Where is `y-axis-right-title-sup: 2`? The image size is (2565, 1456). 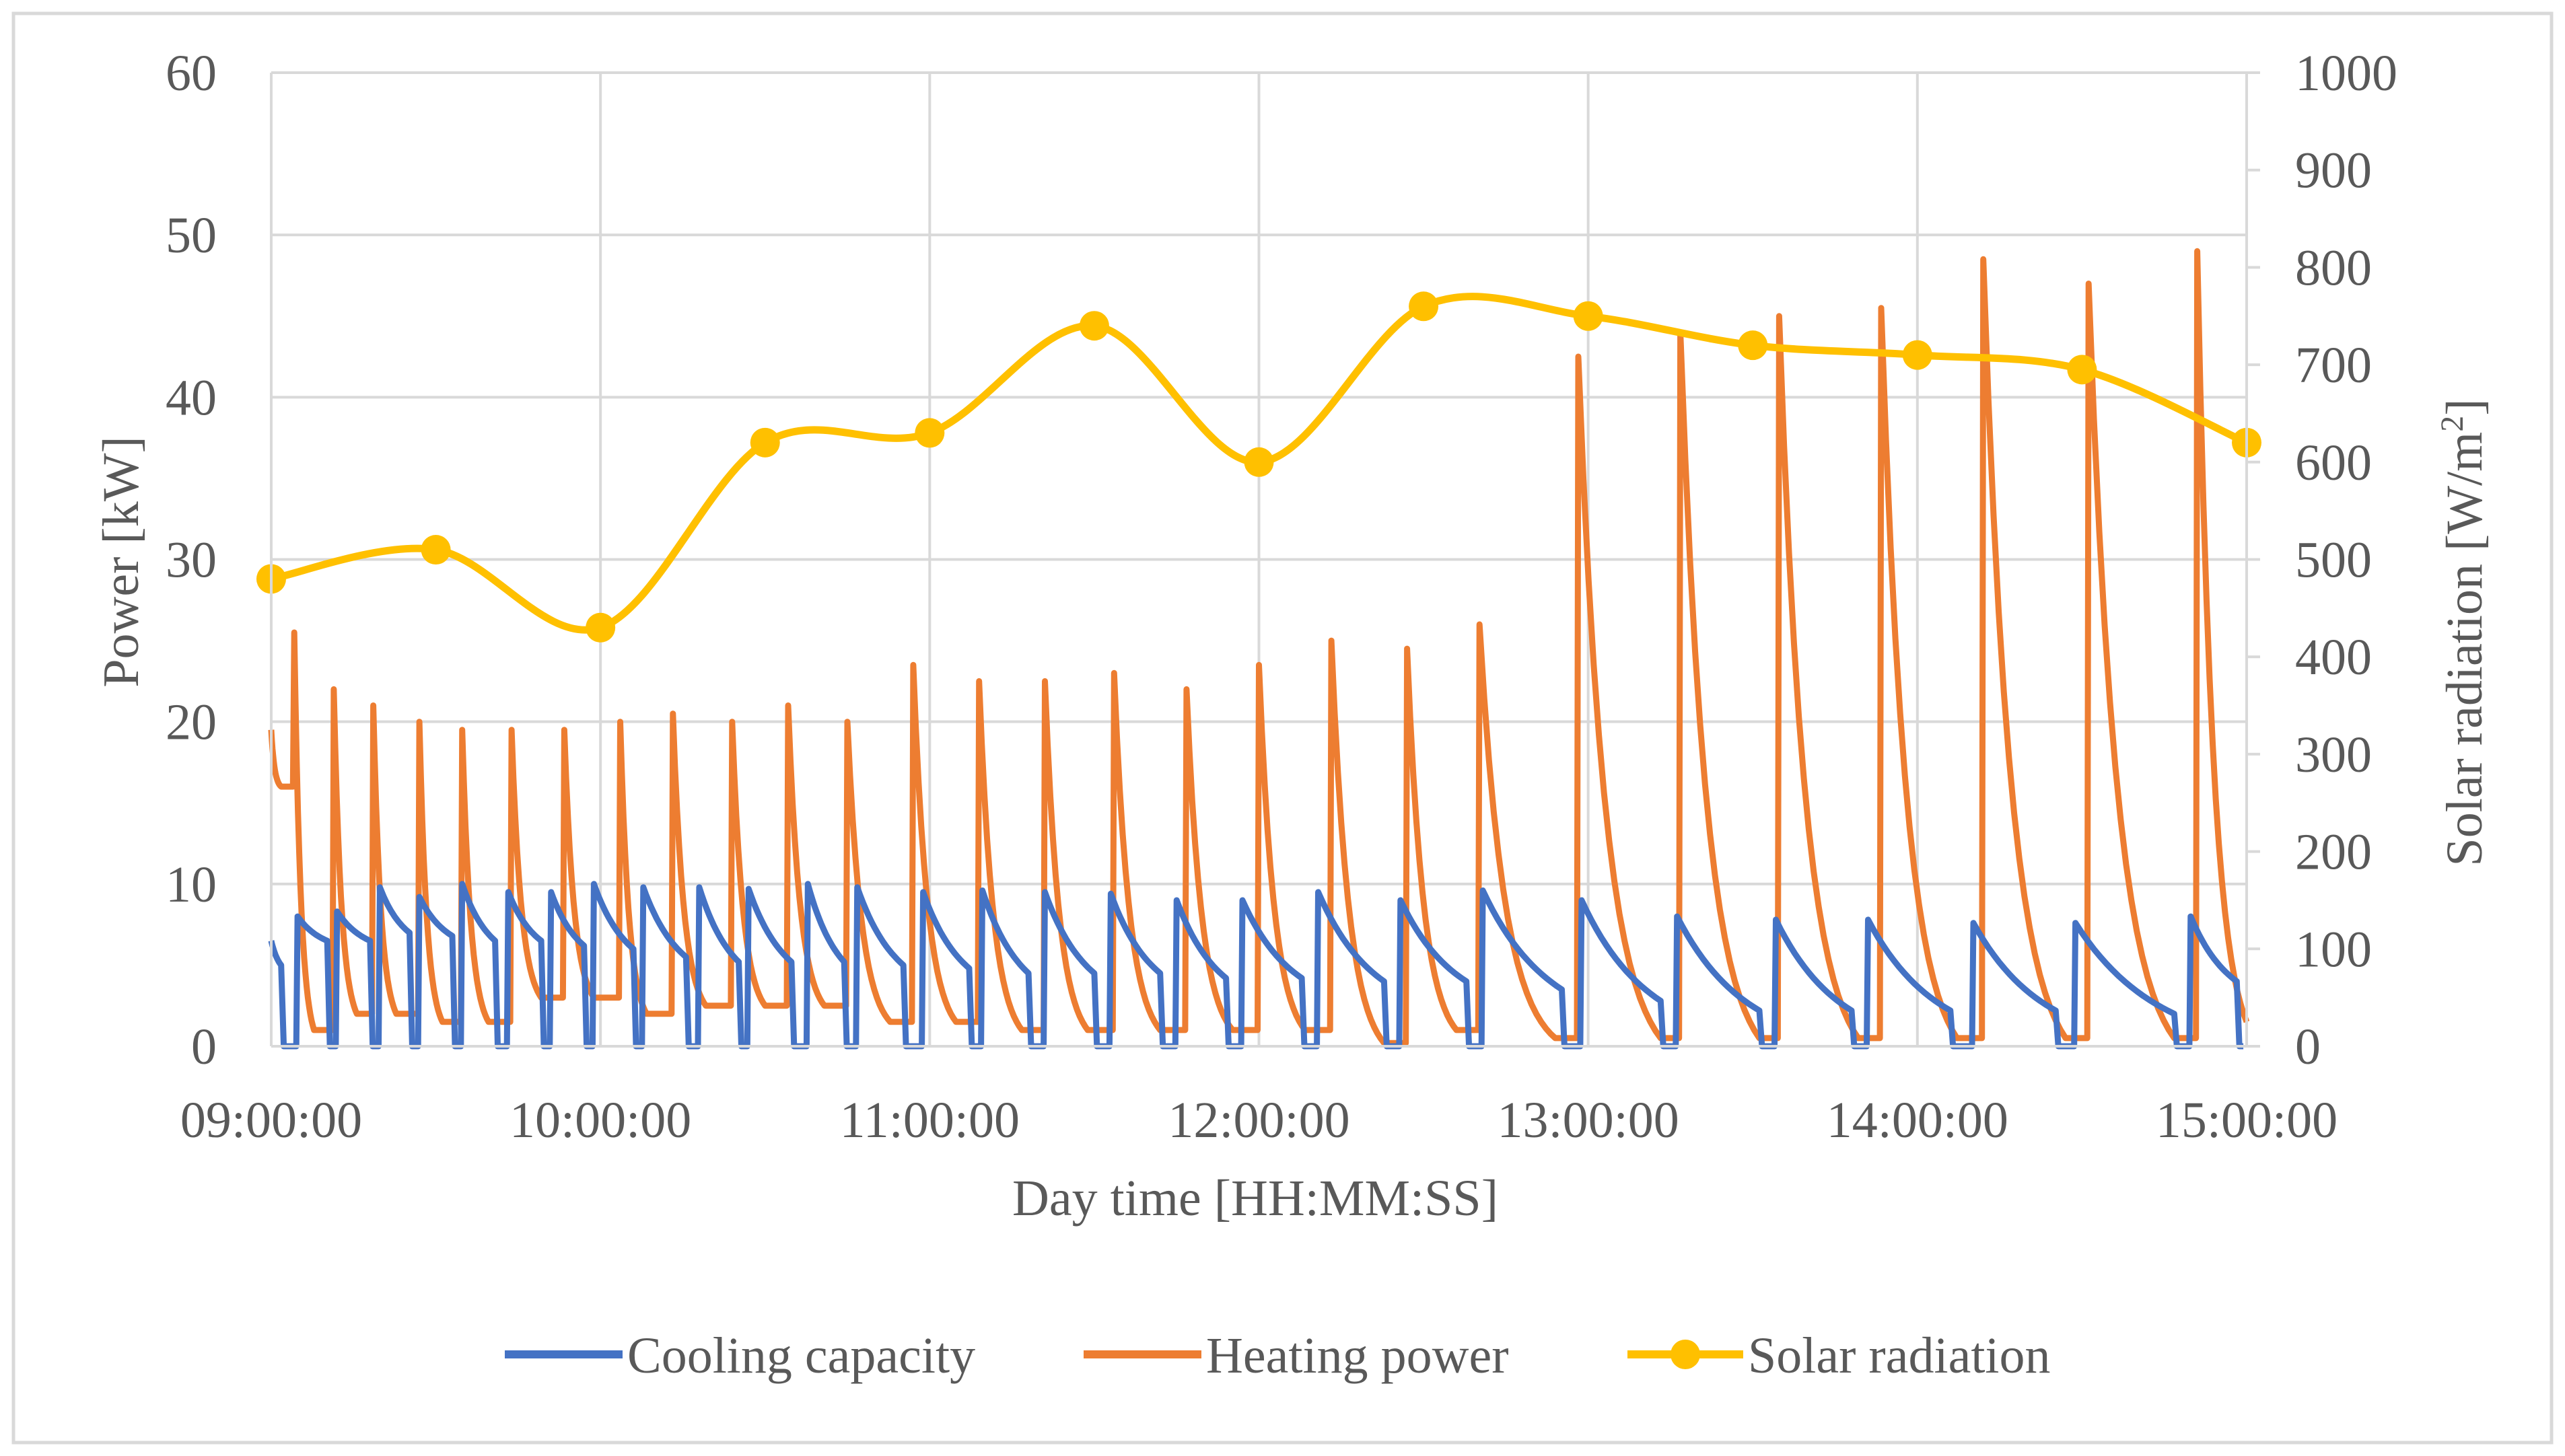
y-axis-right-title-sup: 2 is located at coordinates (2452, 424).